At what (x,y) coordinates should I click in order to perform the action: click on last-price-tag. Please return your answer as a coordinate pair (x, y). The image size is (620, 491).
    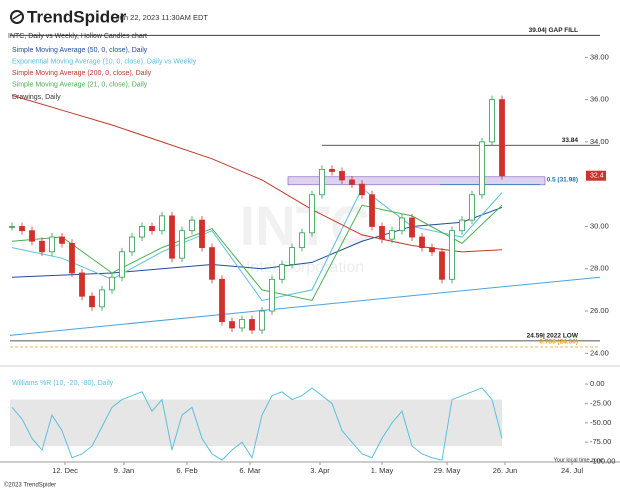
    Looking at the image, I should click on (596, 175).